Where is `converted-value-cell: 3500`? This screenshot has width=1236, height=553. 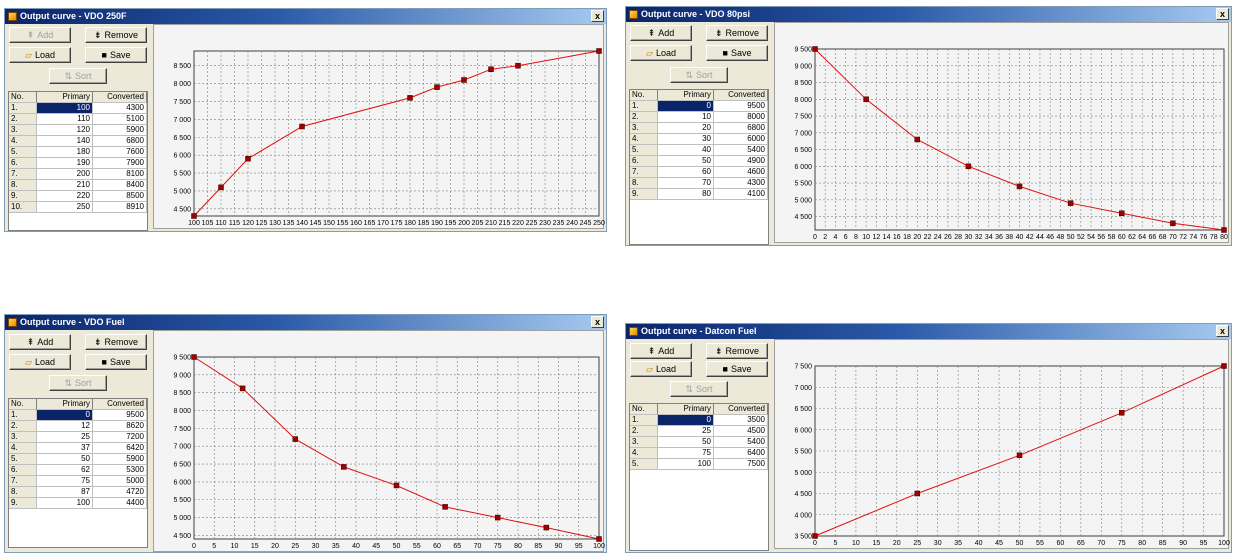 converted-value-cell: 3500 is located at coordinates (741, 420).